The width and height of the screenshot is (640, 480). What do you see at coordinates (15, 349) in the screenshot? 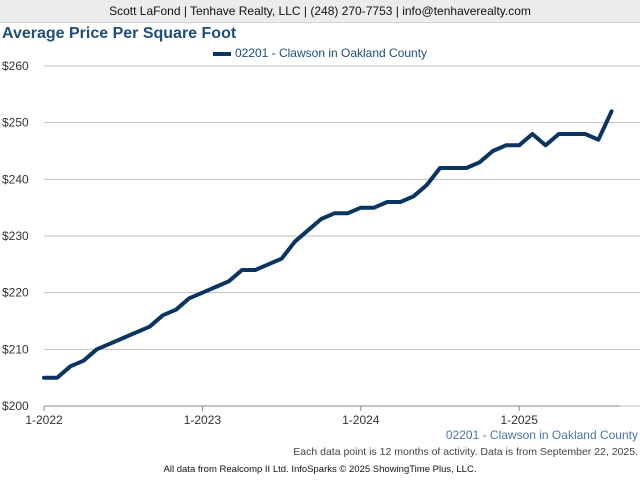
I see `y-tick-label: $210` at bounding box center [15, 349].